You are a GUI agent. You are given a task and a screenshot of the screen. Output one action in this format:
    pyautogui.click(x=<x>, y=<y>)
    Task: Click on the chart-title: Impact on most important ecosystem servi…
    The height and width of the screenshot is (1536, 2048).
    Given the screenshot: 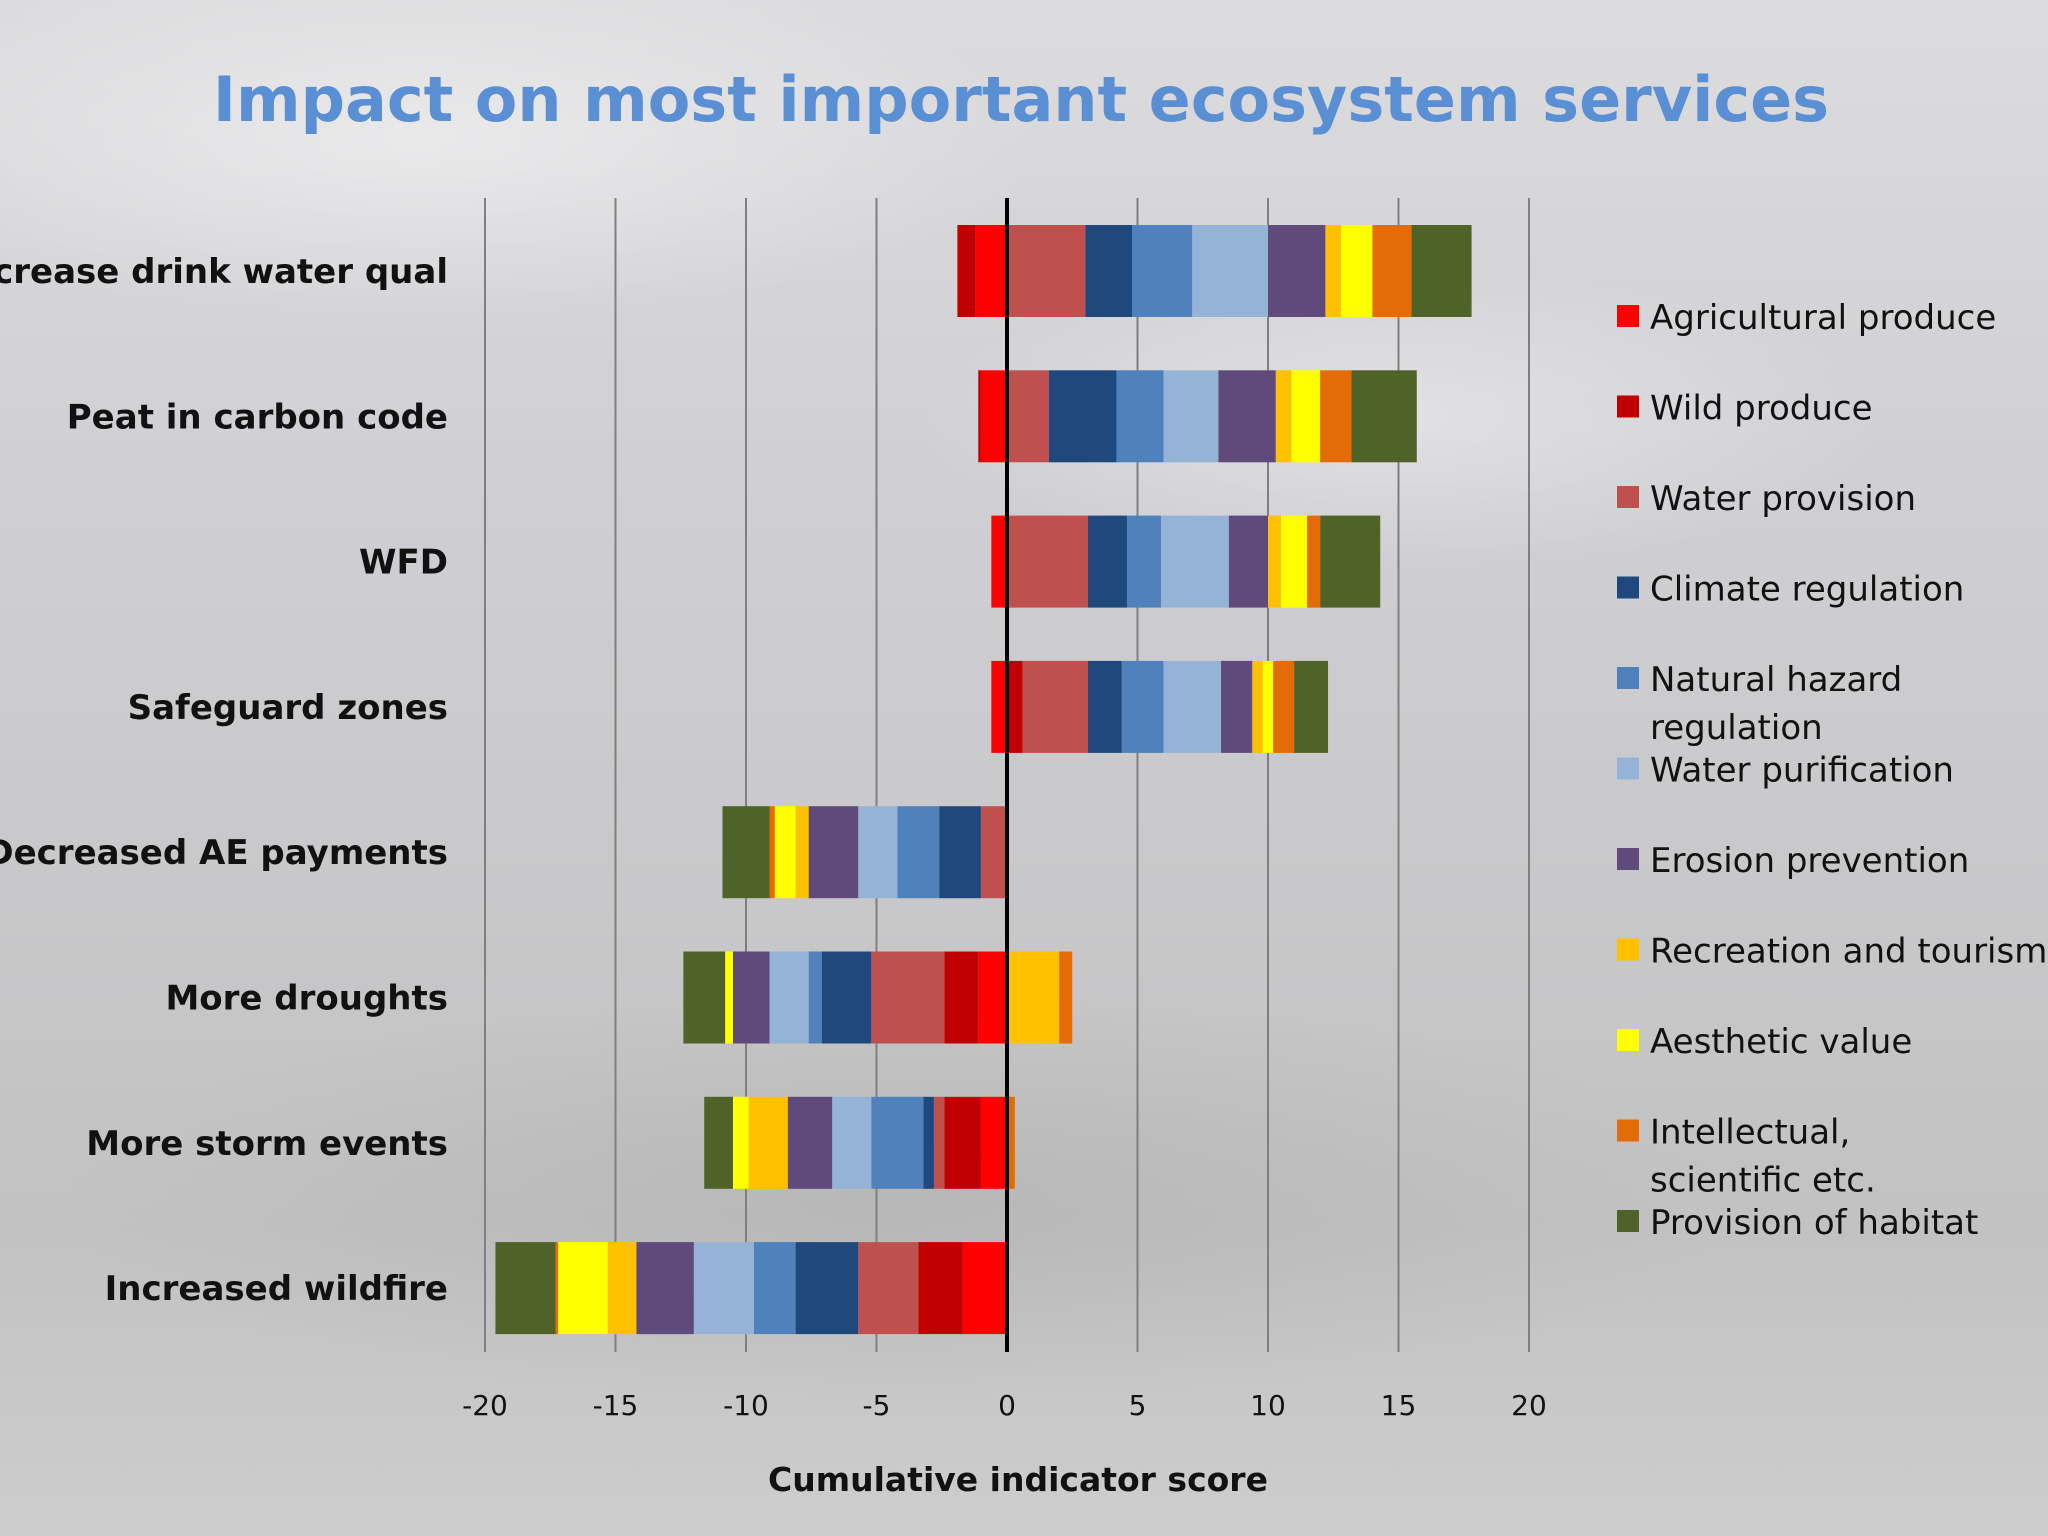 What is the action you would take?
    pyautogui.click(x=1021, y=99)
    